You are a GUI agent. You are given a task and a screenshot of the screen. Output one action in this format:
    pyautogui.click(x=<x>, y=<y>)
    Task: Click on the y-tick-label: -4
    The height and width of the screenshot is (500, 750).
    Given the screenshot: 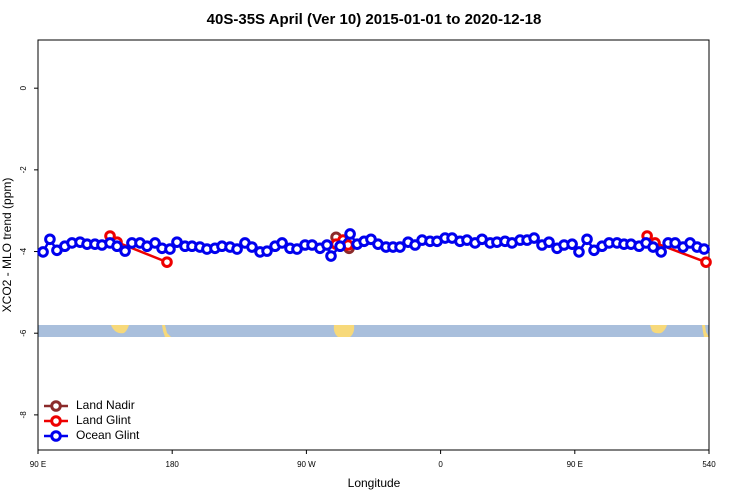 What is the action you would take?
    pyautogui.click(x=23, y=251)
    